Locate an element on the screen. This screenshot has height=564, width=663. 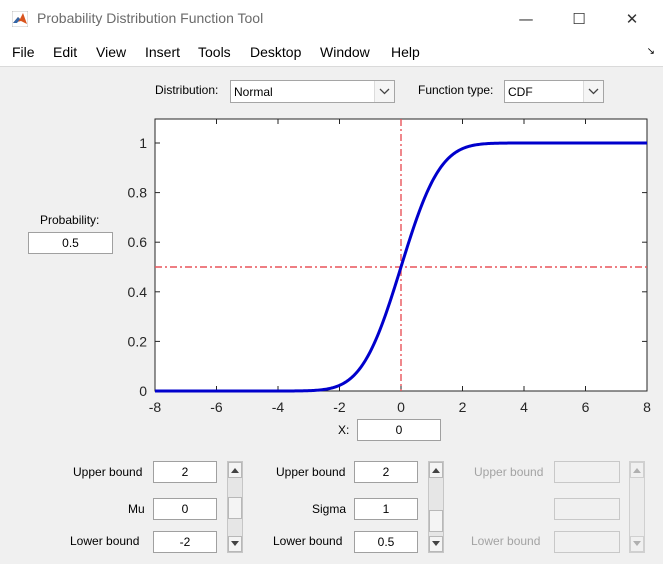
menu-desktop: Desktop is located at coordinates (276, 52).